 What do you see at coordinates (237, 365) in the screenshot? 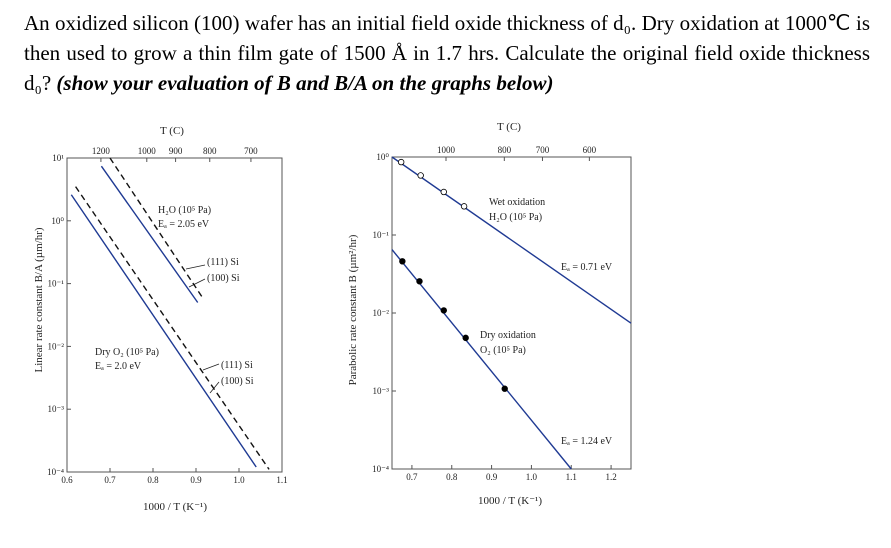
I see `annotation-dry-111: (111) Si` at bounding box center [237, 365].